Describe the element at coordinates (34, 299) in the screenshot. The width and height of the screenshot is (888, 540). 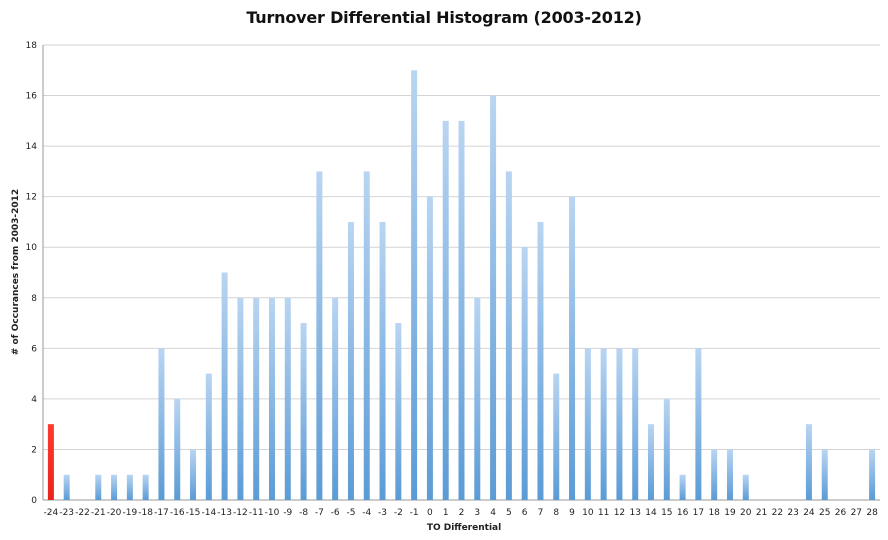
I see `y-tick-label: 8` at that location.